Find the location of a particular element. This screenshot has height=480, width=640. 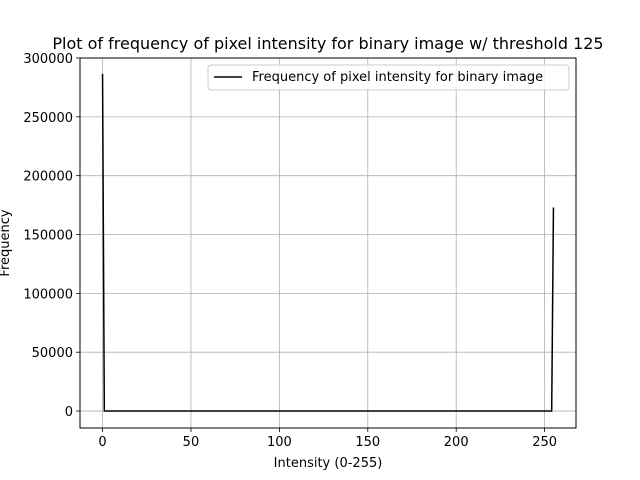

y-tick-label: 300000 is located at coordinates (48, 59).